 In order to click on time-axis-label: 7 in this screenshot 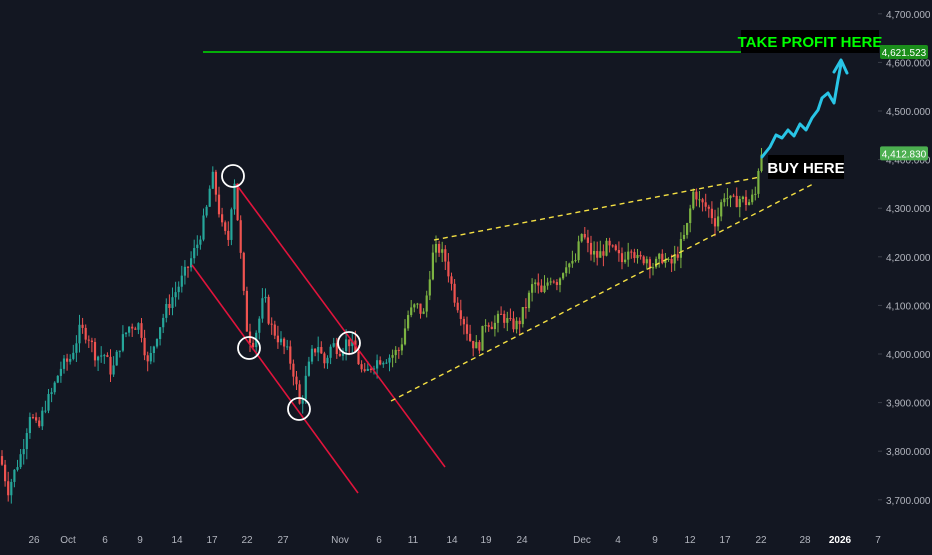, I will do `click(878, 540)`.